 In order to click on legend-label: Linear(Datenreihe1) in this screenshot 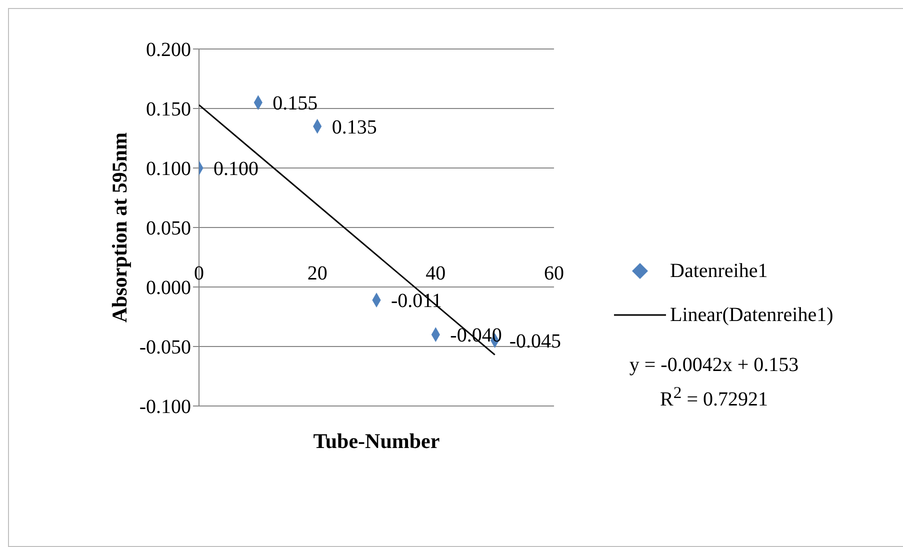, I will do `click(752, 315)`.